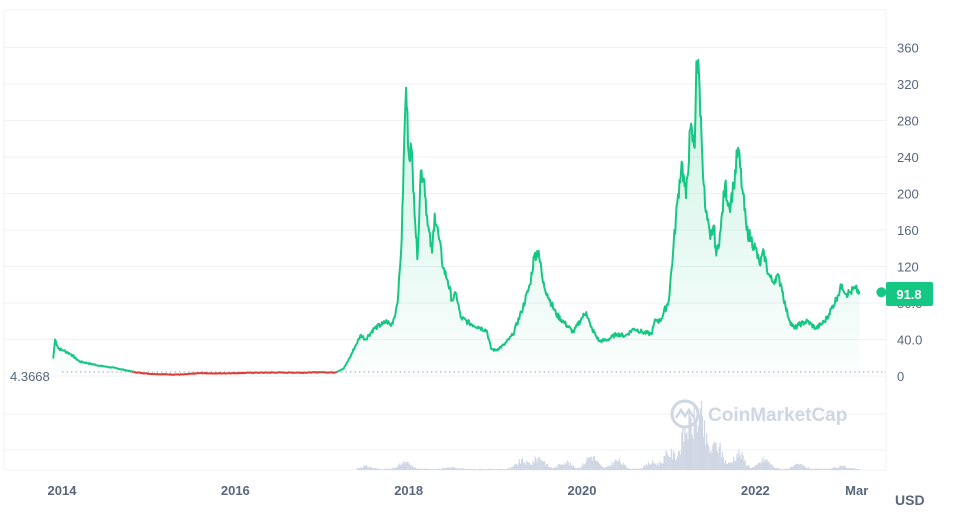  I want to click on y-tick-label: 200, so click(908, 194).